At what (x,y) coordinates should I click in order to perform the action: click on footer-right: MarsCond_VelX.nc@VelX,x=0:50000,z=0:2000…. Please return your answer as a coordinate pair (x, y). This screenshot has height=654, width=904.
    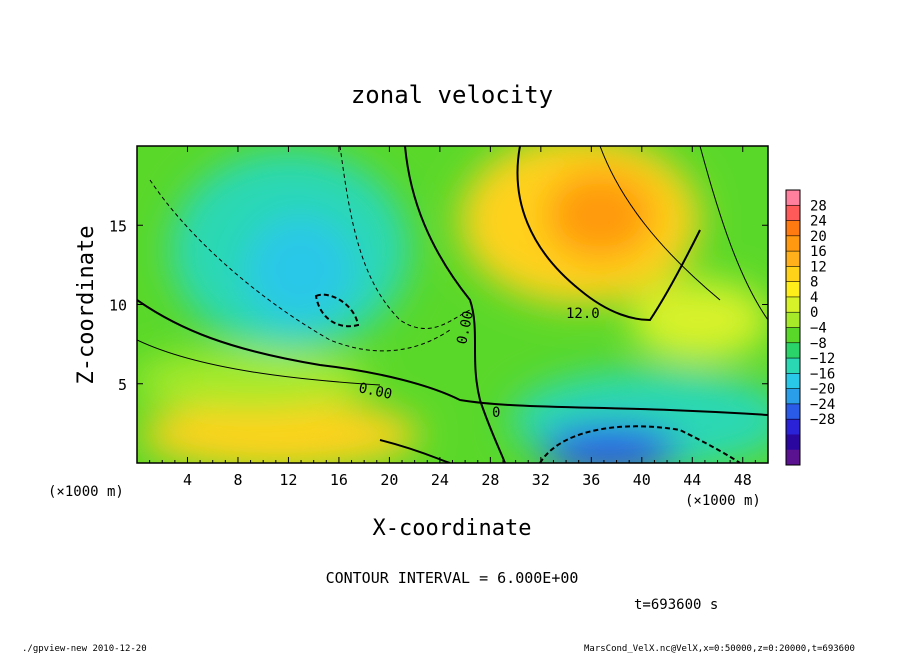
    Looking at the image, I should click on (719, 649).